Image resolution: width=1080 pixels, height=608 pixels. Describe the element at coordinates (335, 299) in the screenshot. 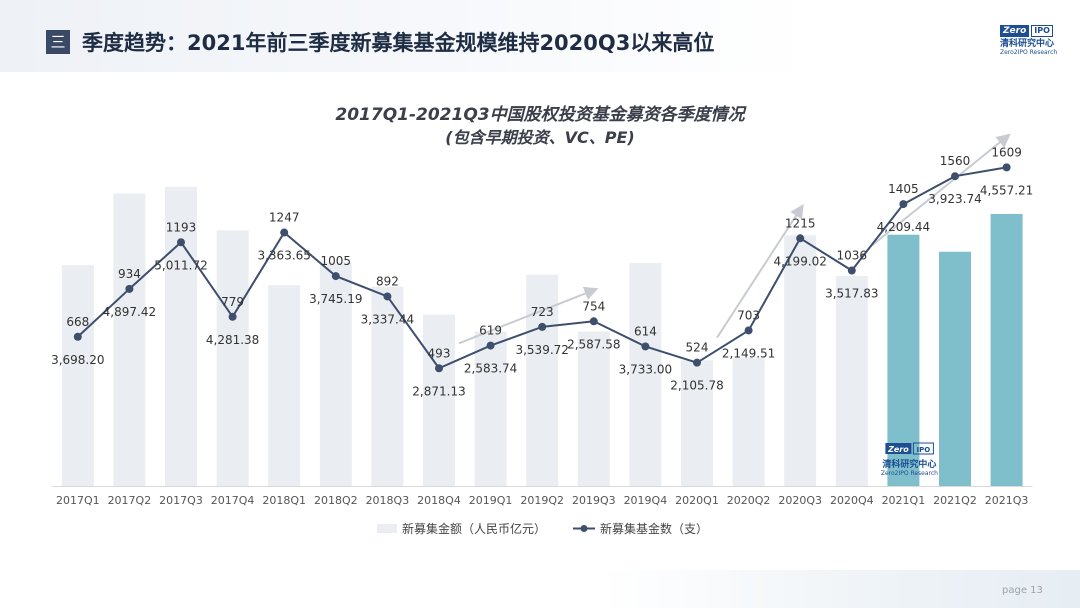

I see `amount-label: 3,745.19` at that location.